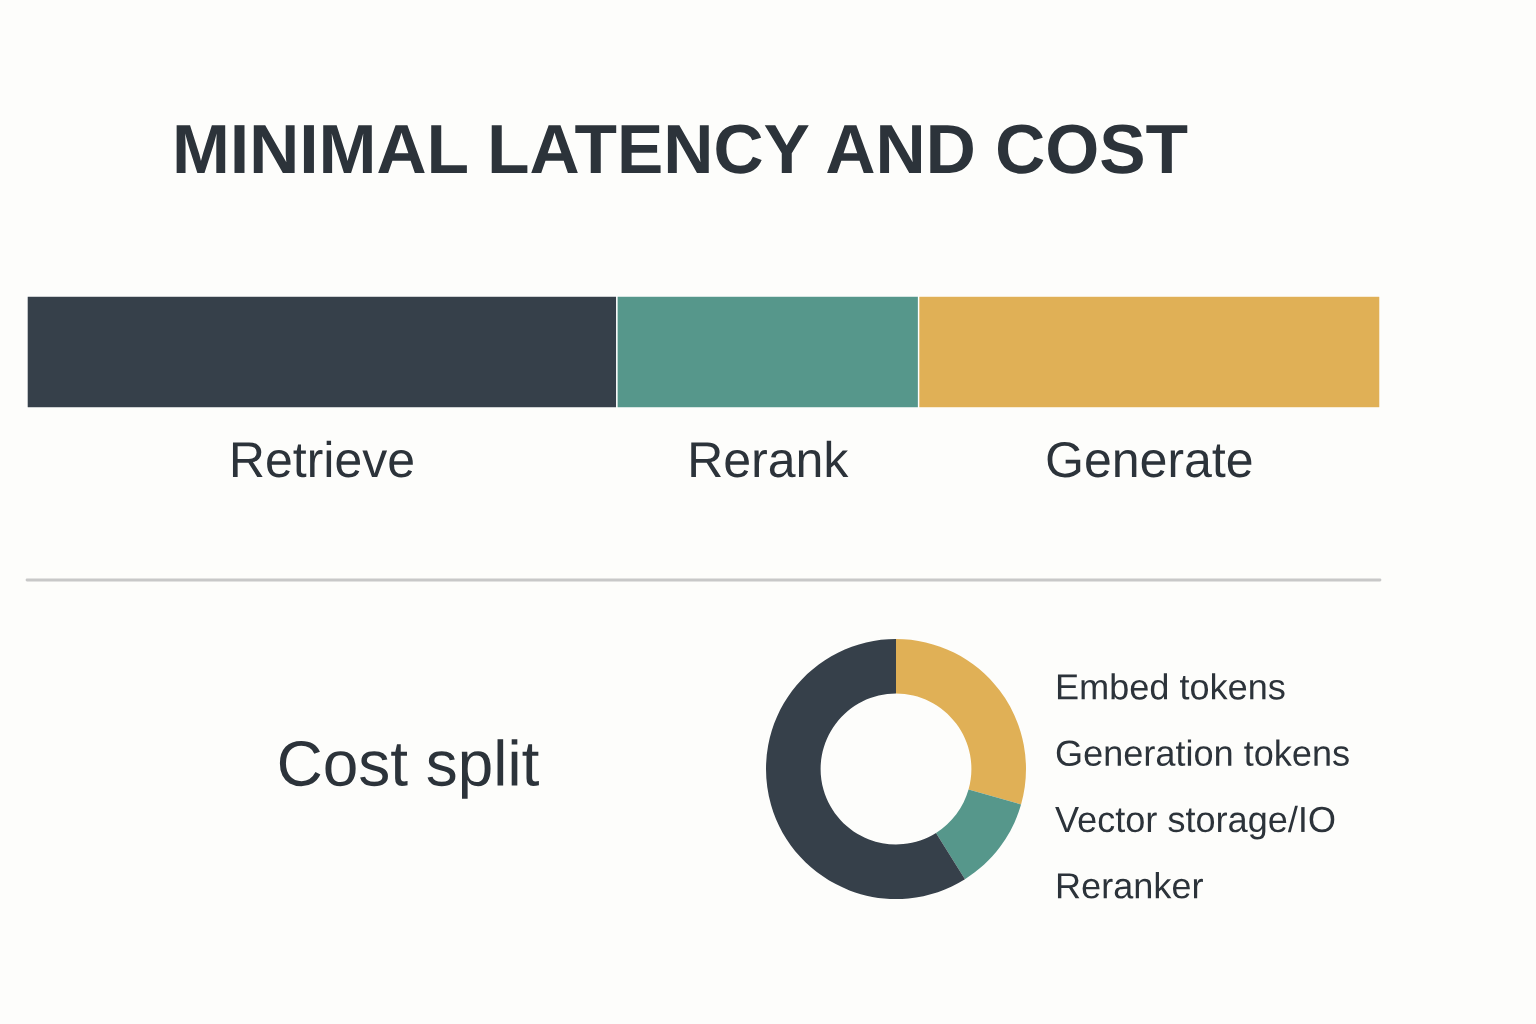  What do you see at coordinates (1195, 822) in the screenshot?
I see `text: Vector storage/IO` at bounding box center [1195, 822].